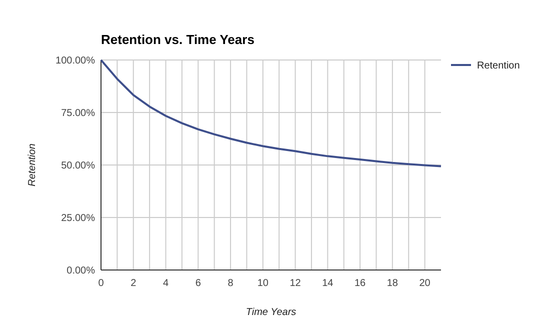 The height and width of the screenshot is (331, 540). What do you see at coordinates (231, 283) in the screenshot?
I see `x-tick-label: 8` at bounding box center [231, 283].